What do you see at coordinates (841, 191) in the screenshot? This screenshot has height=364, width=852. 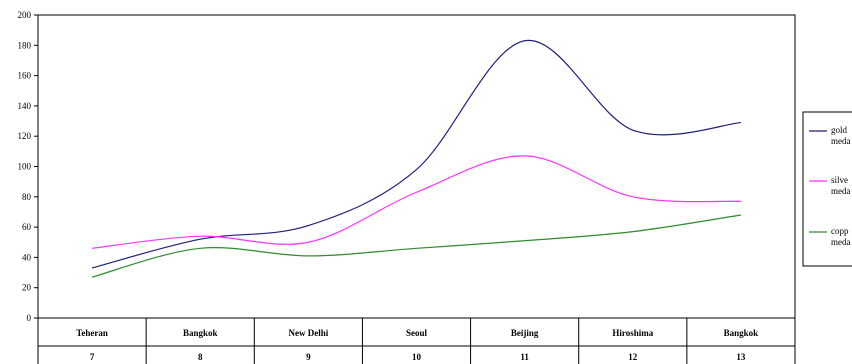 I see `legend-label-2: meda` at bounding box center [841, 191].